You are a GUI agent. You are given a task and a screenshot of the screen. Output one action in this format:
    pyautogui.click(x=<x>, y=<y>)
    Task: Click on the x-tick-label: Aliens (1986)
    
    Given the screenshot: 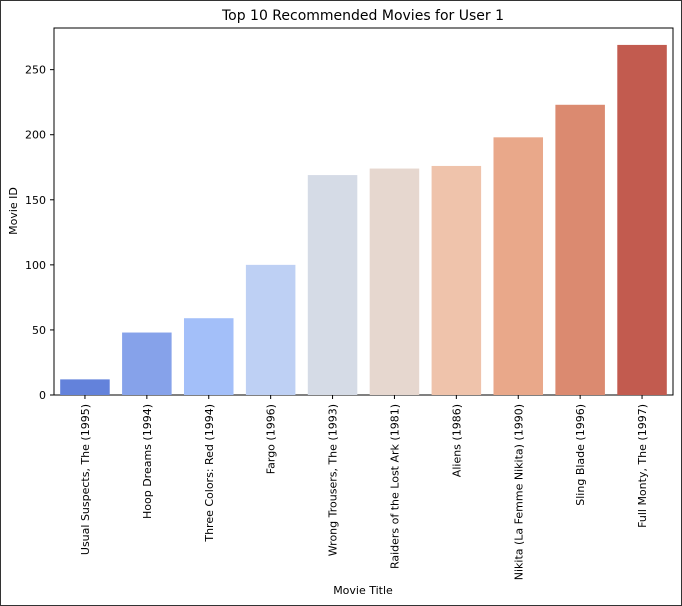 What is the action you would take?
    pyautogui.click(x=456, y=440)
    